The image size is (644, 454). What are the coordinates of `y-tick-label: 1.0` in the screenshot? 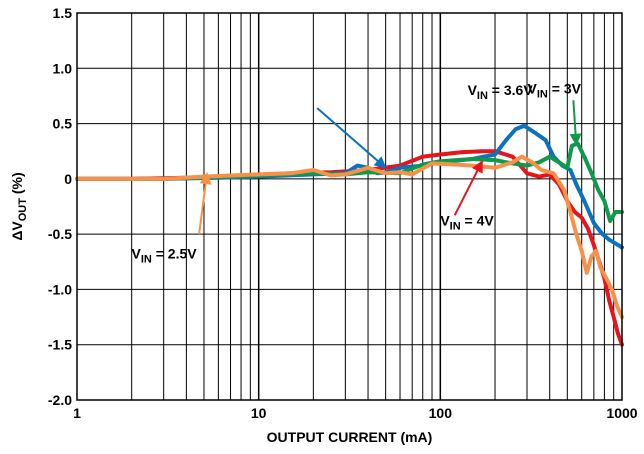 It's located at (63, 68).